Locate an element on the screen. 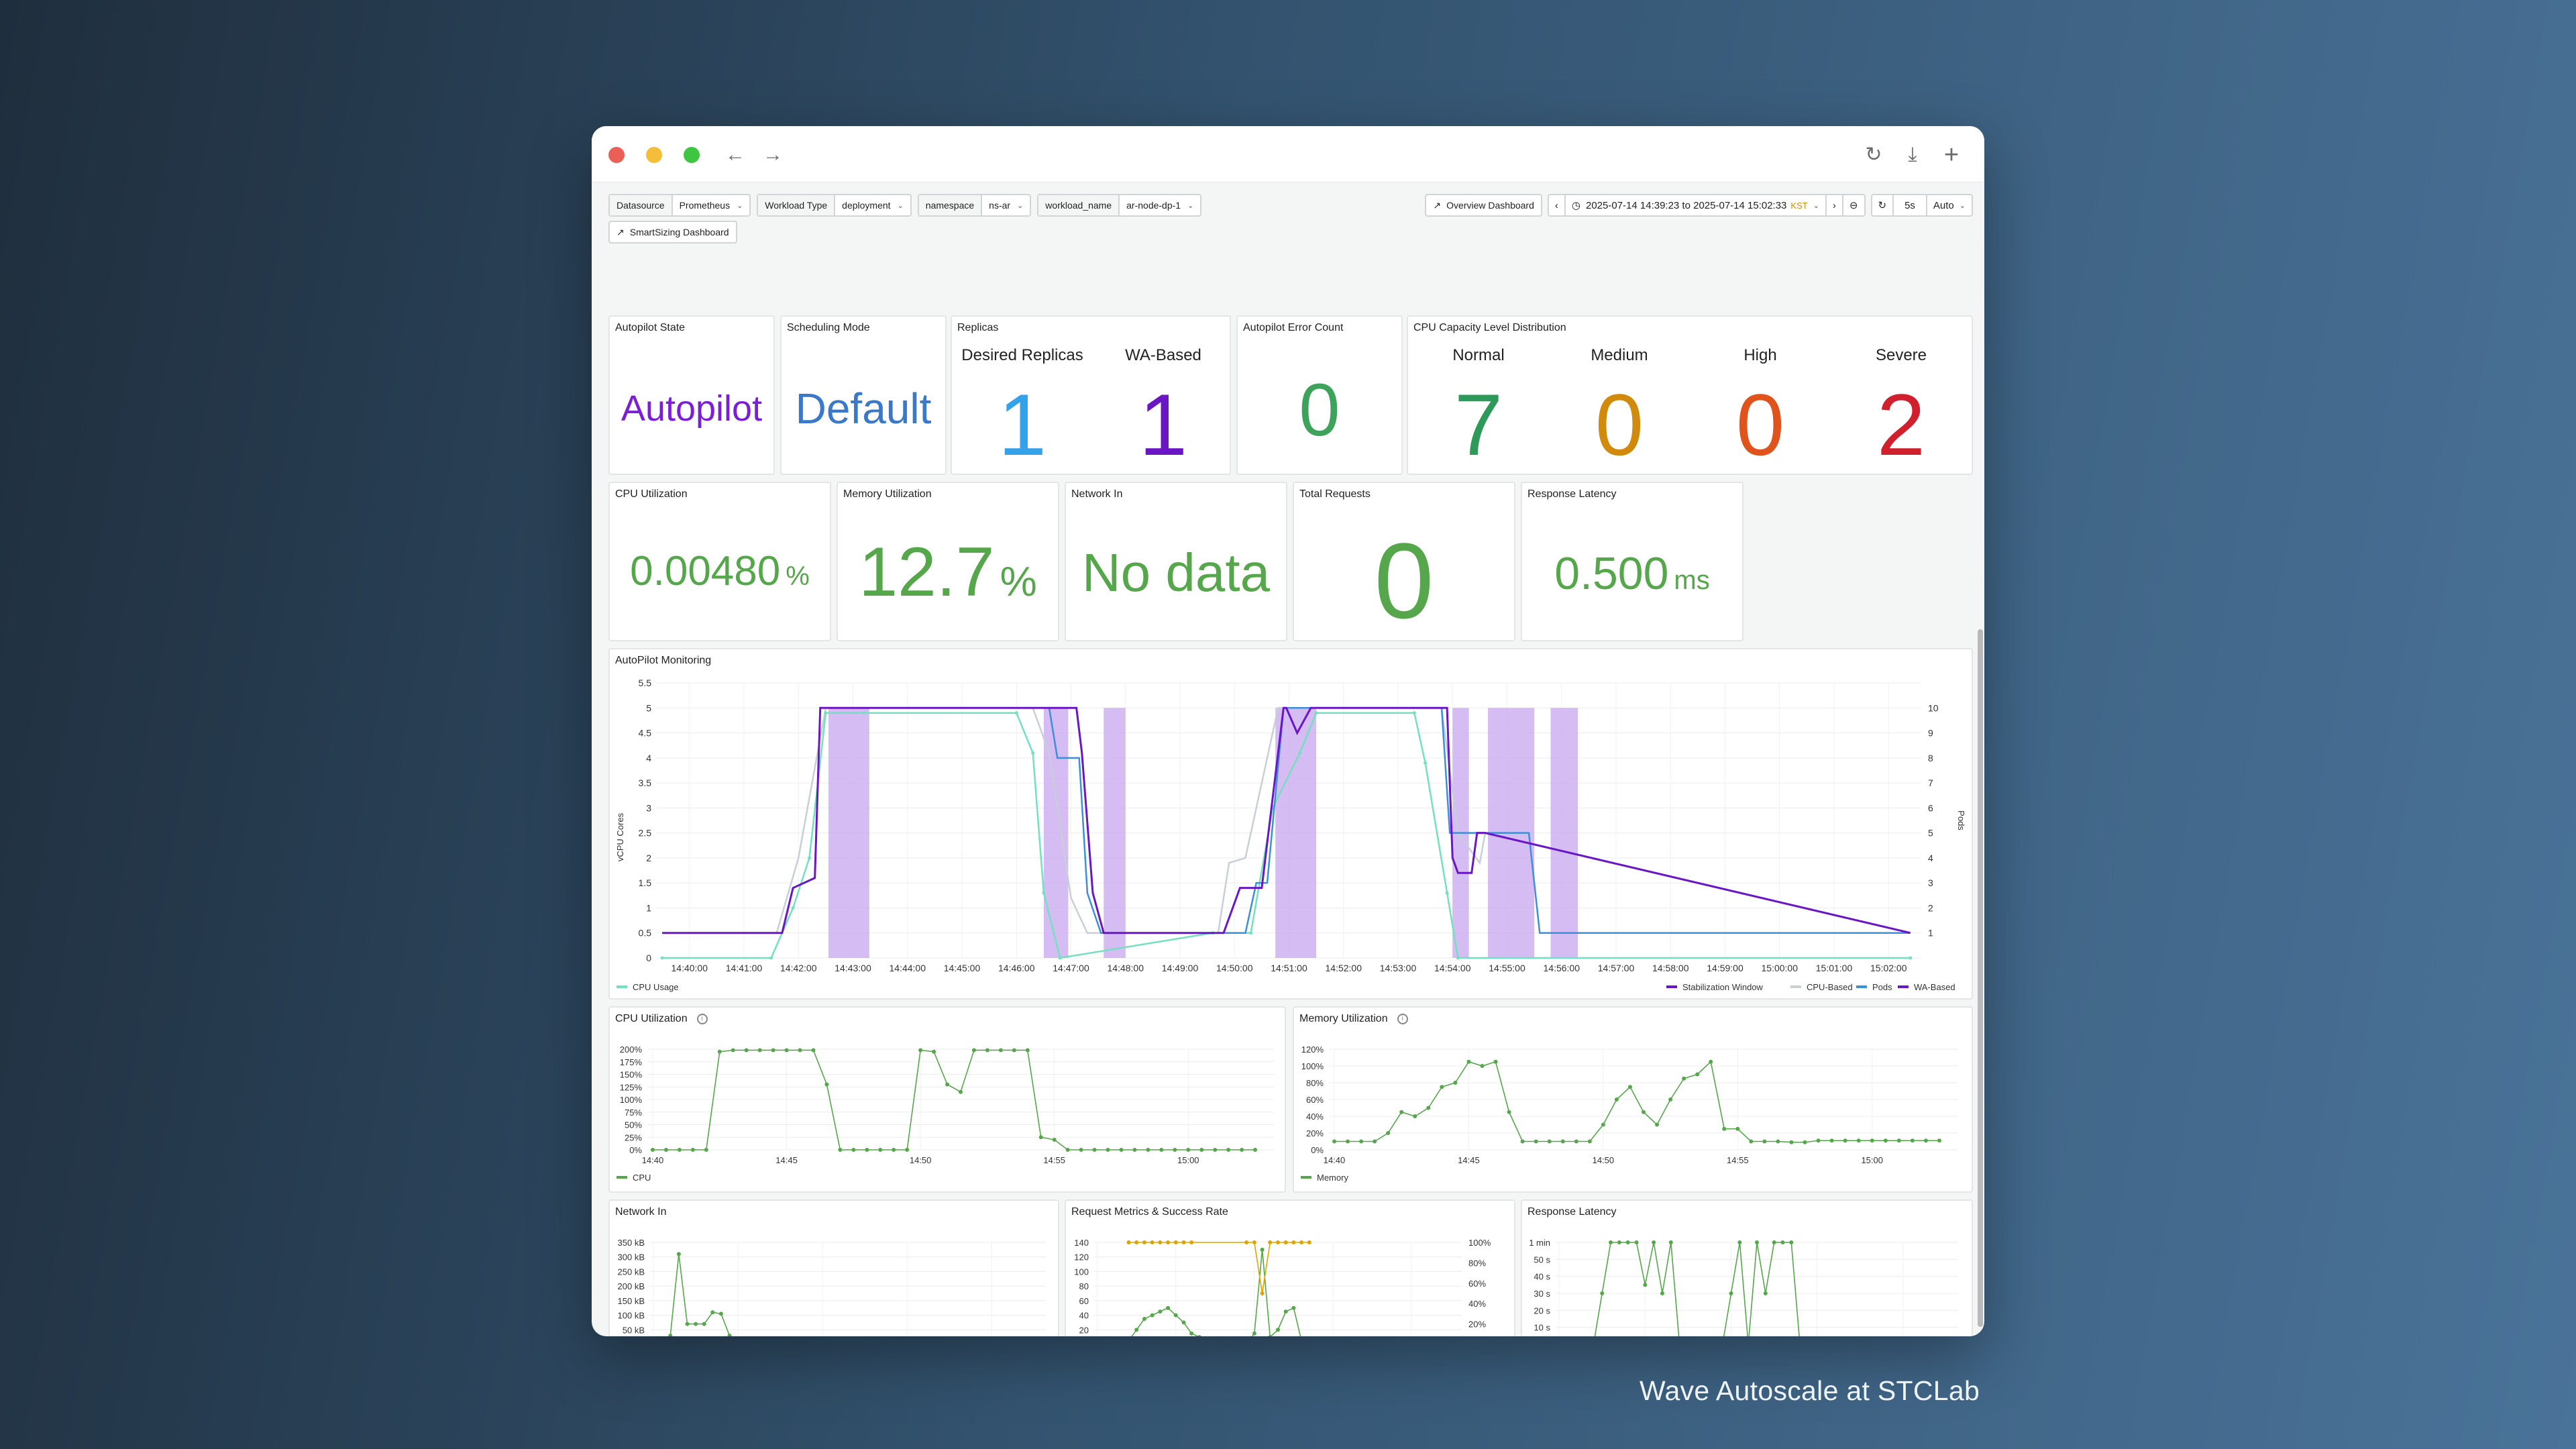 This screenshot has height=1449, width=2576. y-tick-label: 100% is located at coordinates (631, 1100).